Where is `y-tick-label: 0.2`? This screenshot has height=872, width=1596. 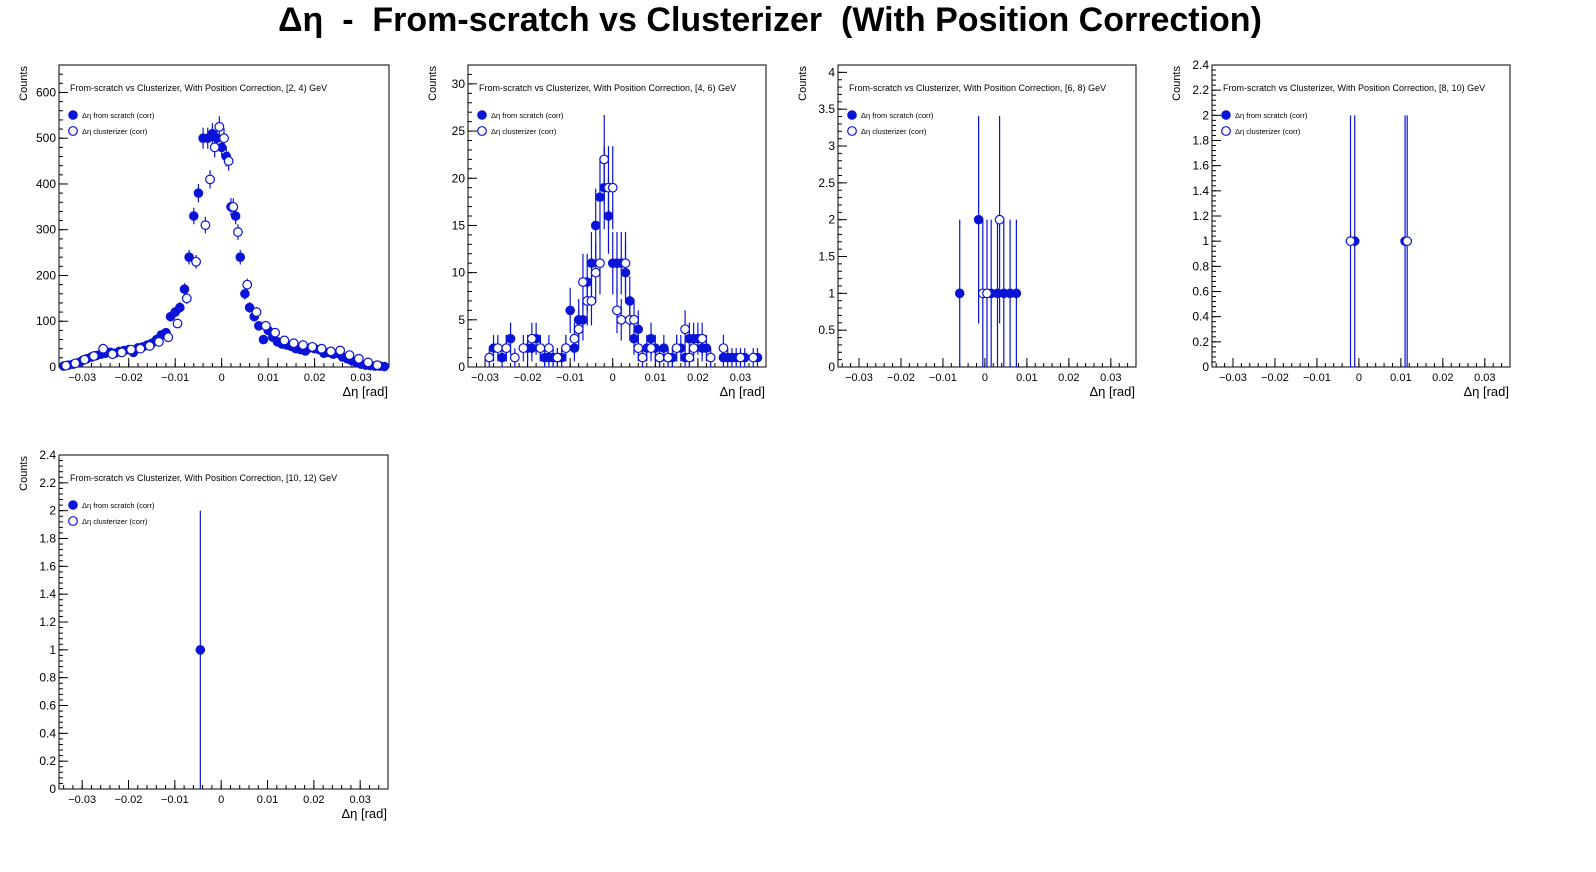 y-tick-label: 0.2 is located at coordinates (1200, 342).